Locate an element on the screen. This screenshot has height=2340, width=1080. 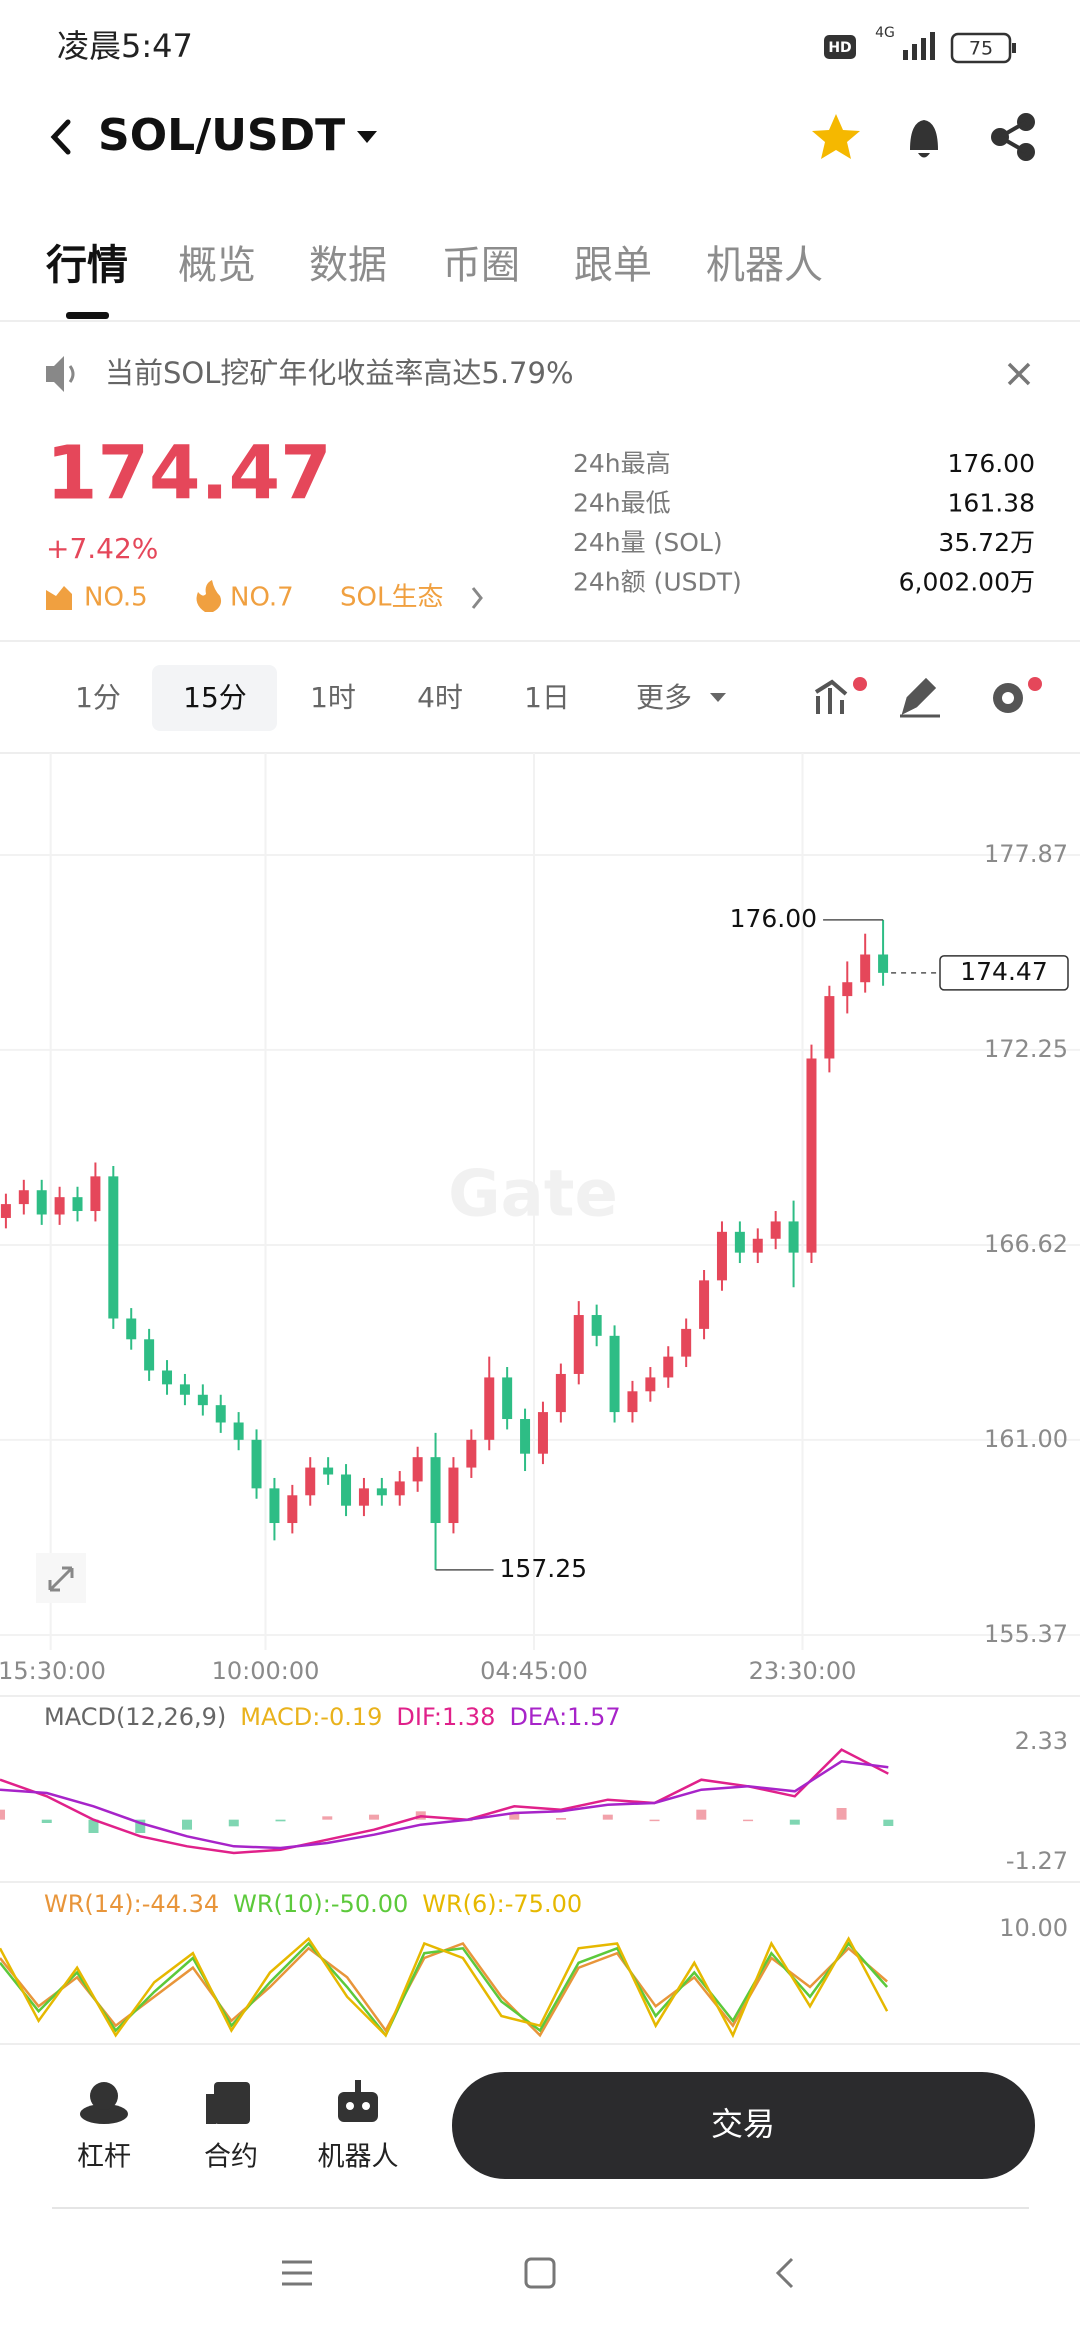
nav-back is located at coordinates (784, 2273).